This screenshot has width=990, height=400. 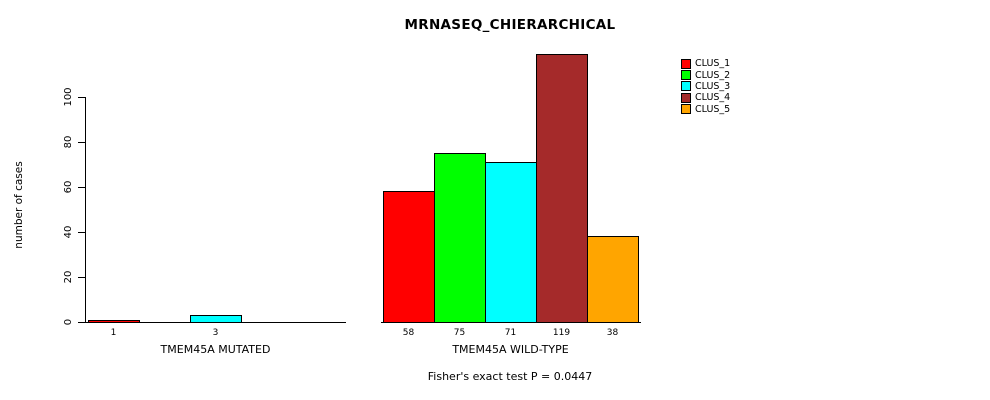 What do you see at coordinates (459, 333) in the screenshot?
I see `bar-value-label: 75` at bounding box center [459, 333].